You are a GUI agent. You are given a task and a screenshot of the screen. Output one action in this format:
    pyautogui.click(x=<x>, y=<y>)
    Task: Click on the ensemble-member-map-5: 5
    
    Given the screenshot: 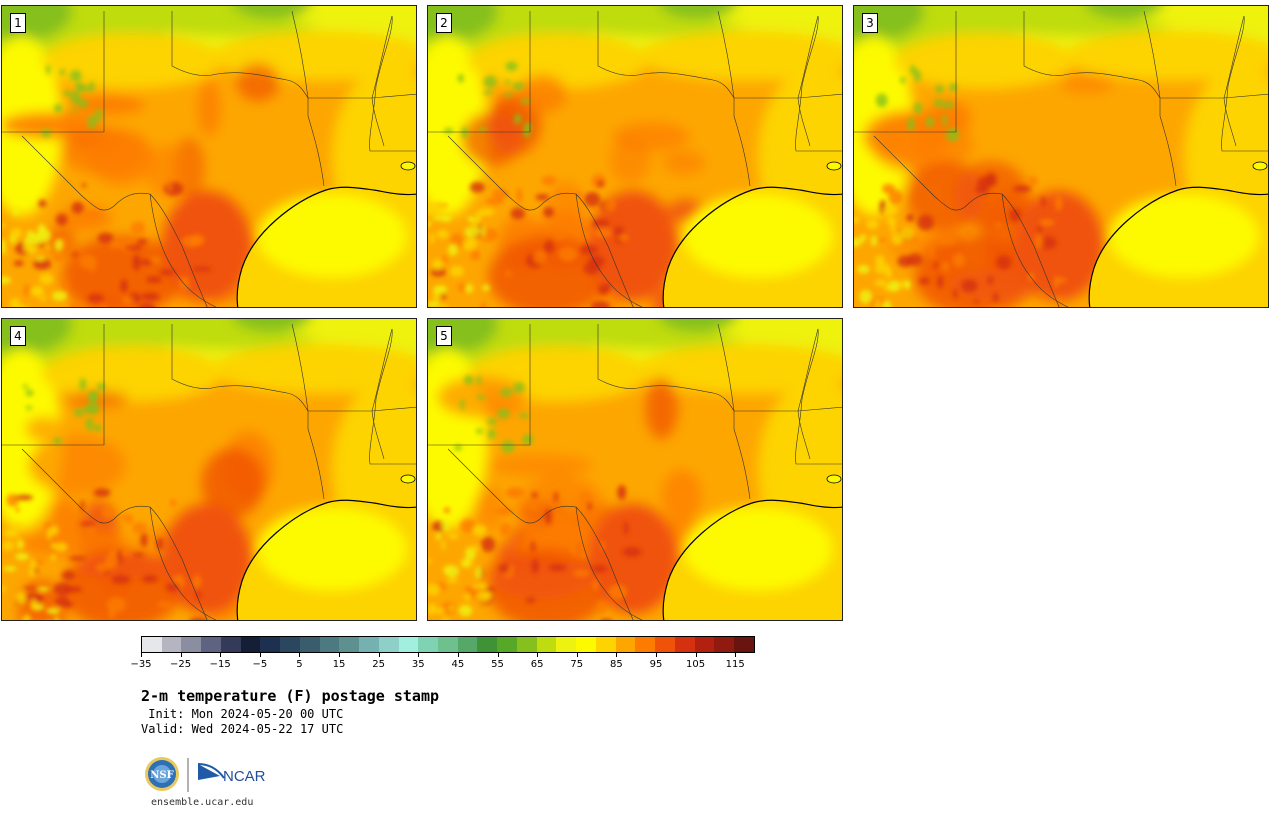 What is the action you would take?
    pyautogui.click(x=635, y=469)
    